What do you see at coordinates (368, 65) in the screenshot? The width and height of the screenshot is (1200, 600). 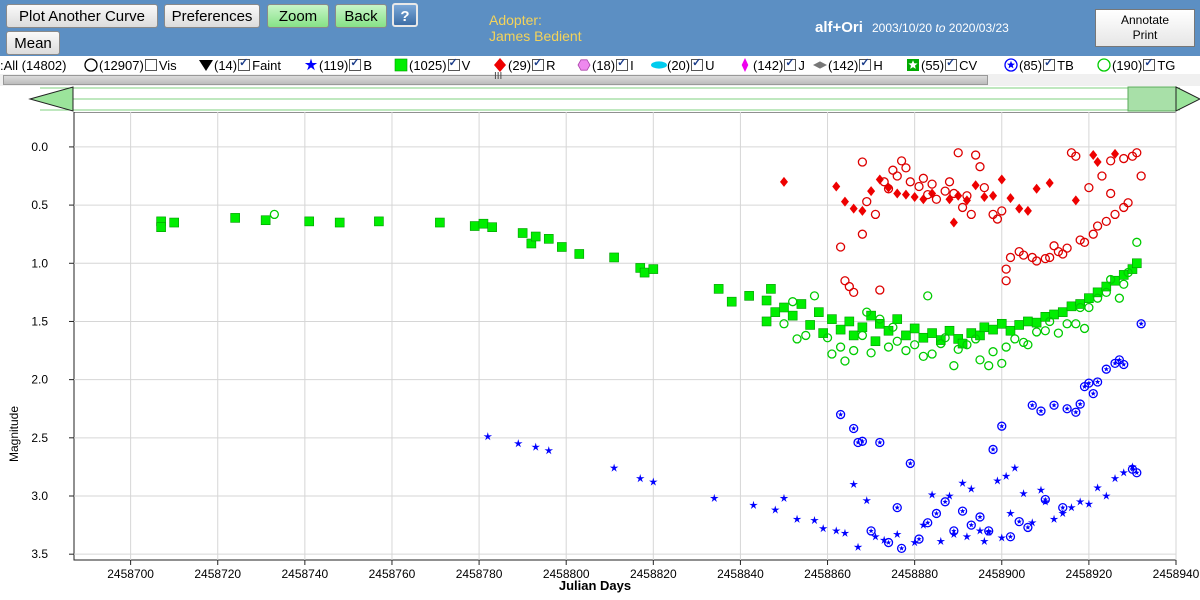 I see `legend-label: B` at bounding box center [368, 65].